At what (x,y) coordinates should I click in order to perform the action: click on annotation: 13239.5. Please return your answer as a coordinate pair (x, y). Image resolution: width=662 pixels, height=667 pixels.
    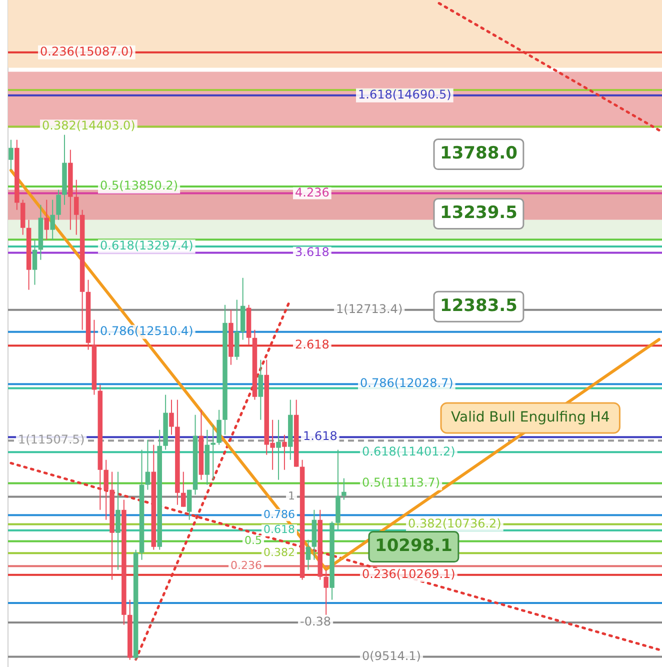
    Looking at the image, I should click on (479, 213).